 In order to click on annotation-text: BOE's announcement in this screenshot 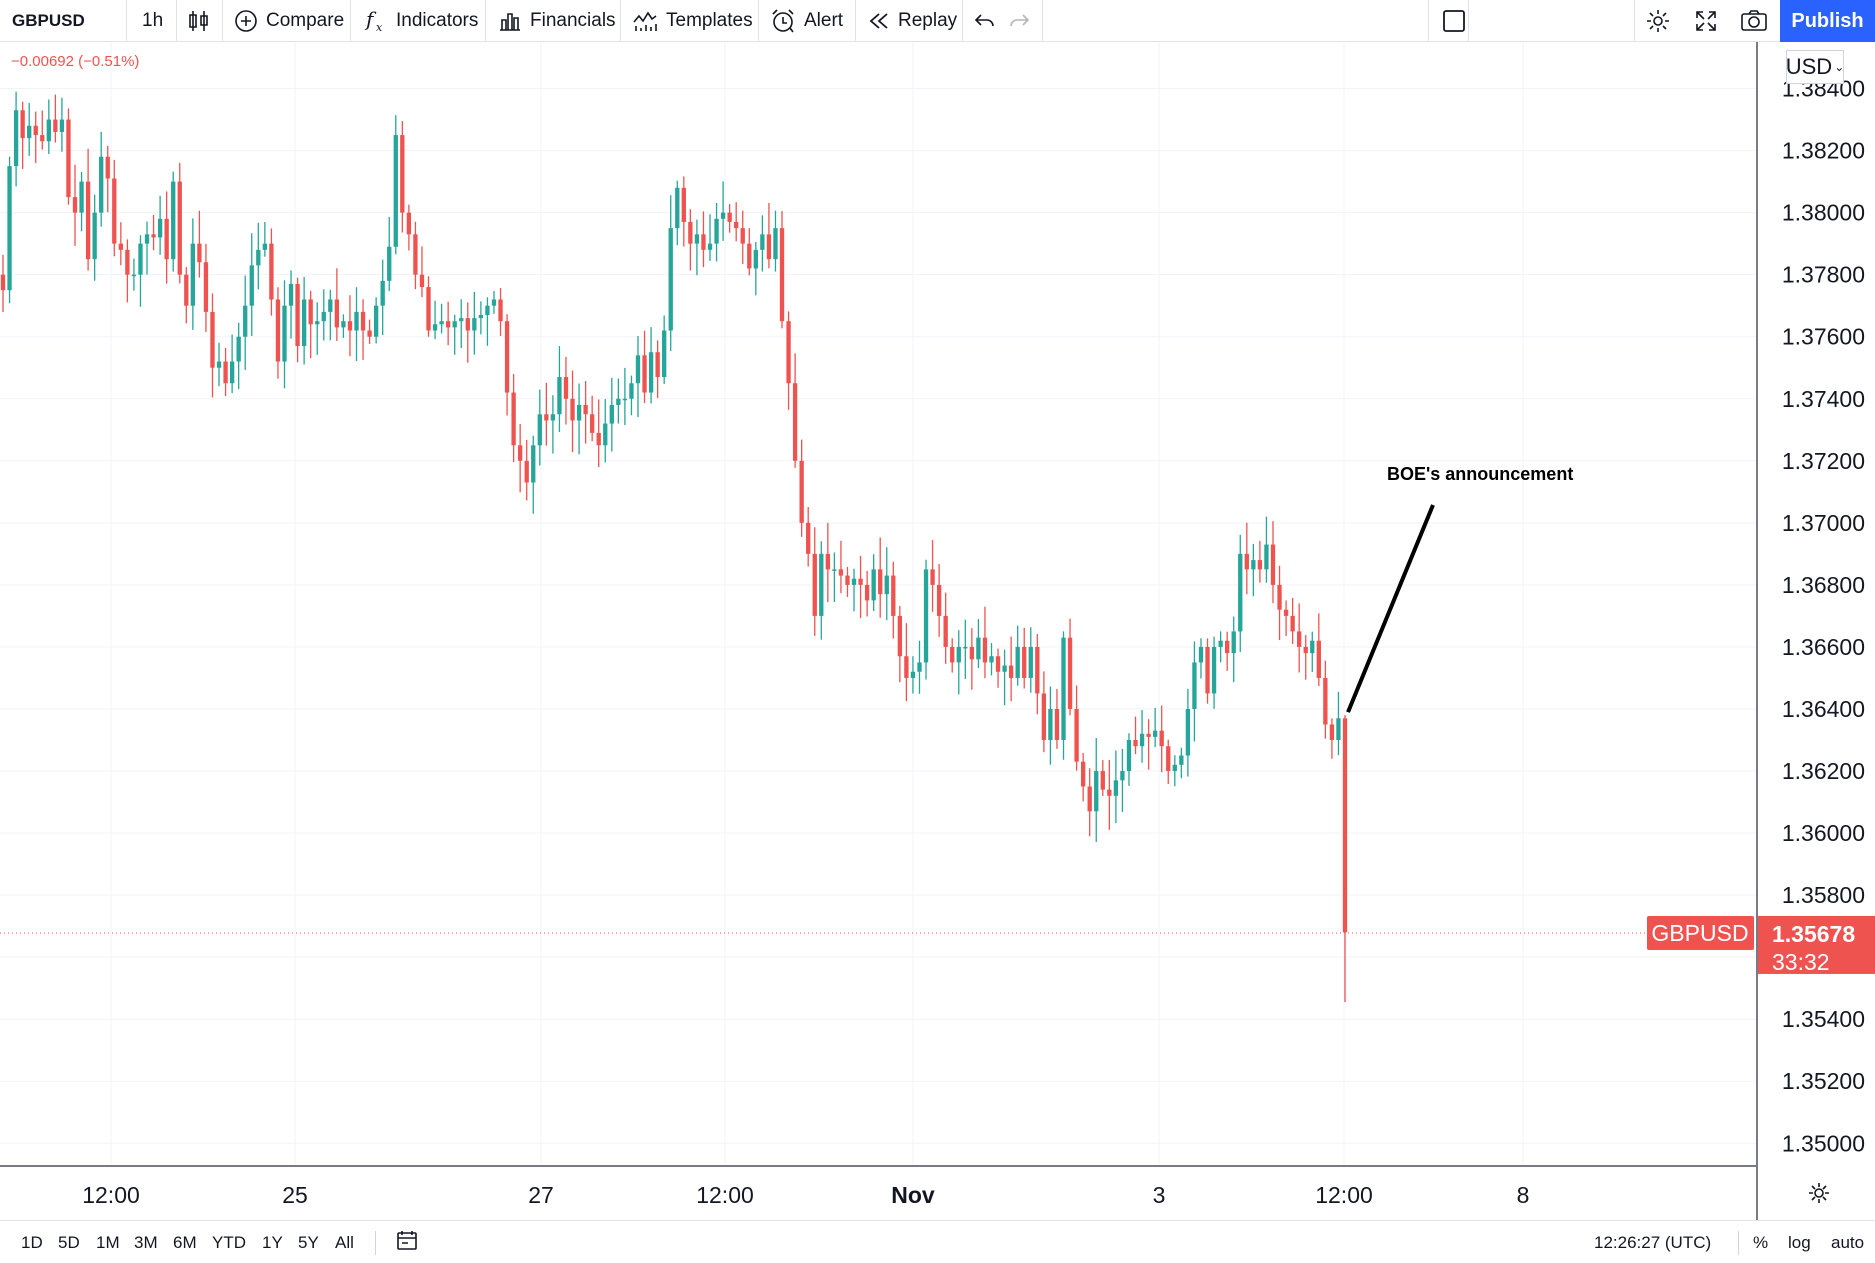, I will do `click(1480, 474)`.